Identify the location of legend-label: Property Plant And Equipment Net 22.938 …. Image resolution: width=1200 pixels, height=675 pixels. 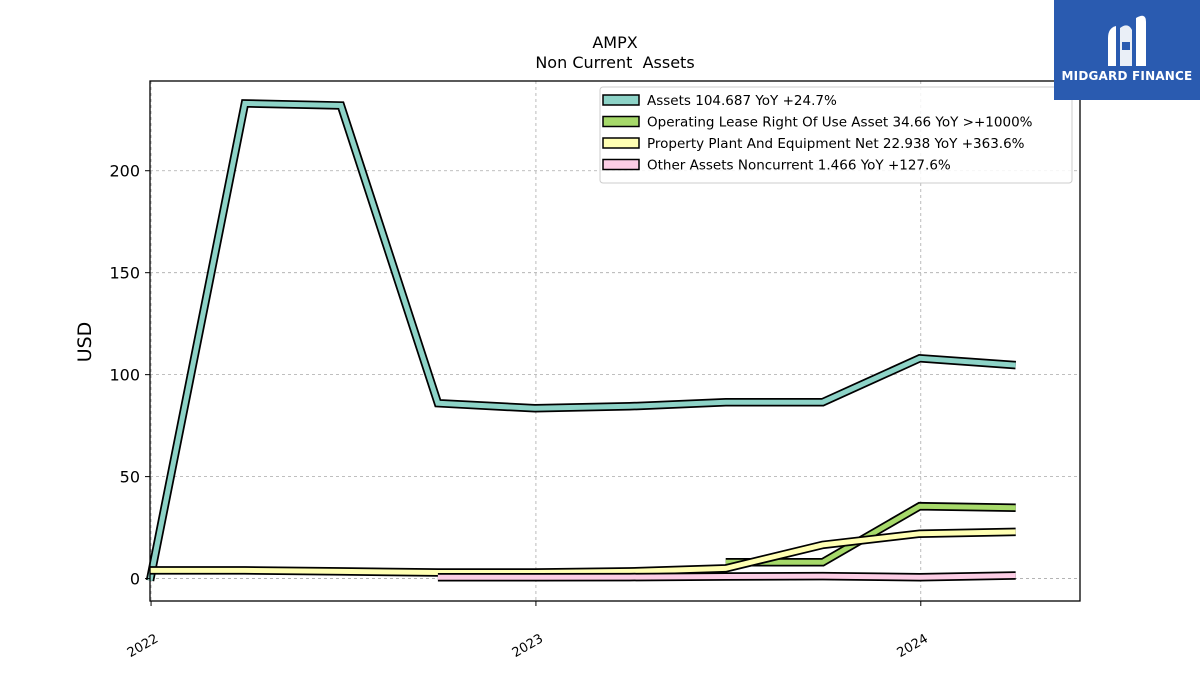
(836, 144).